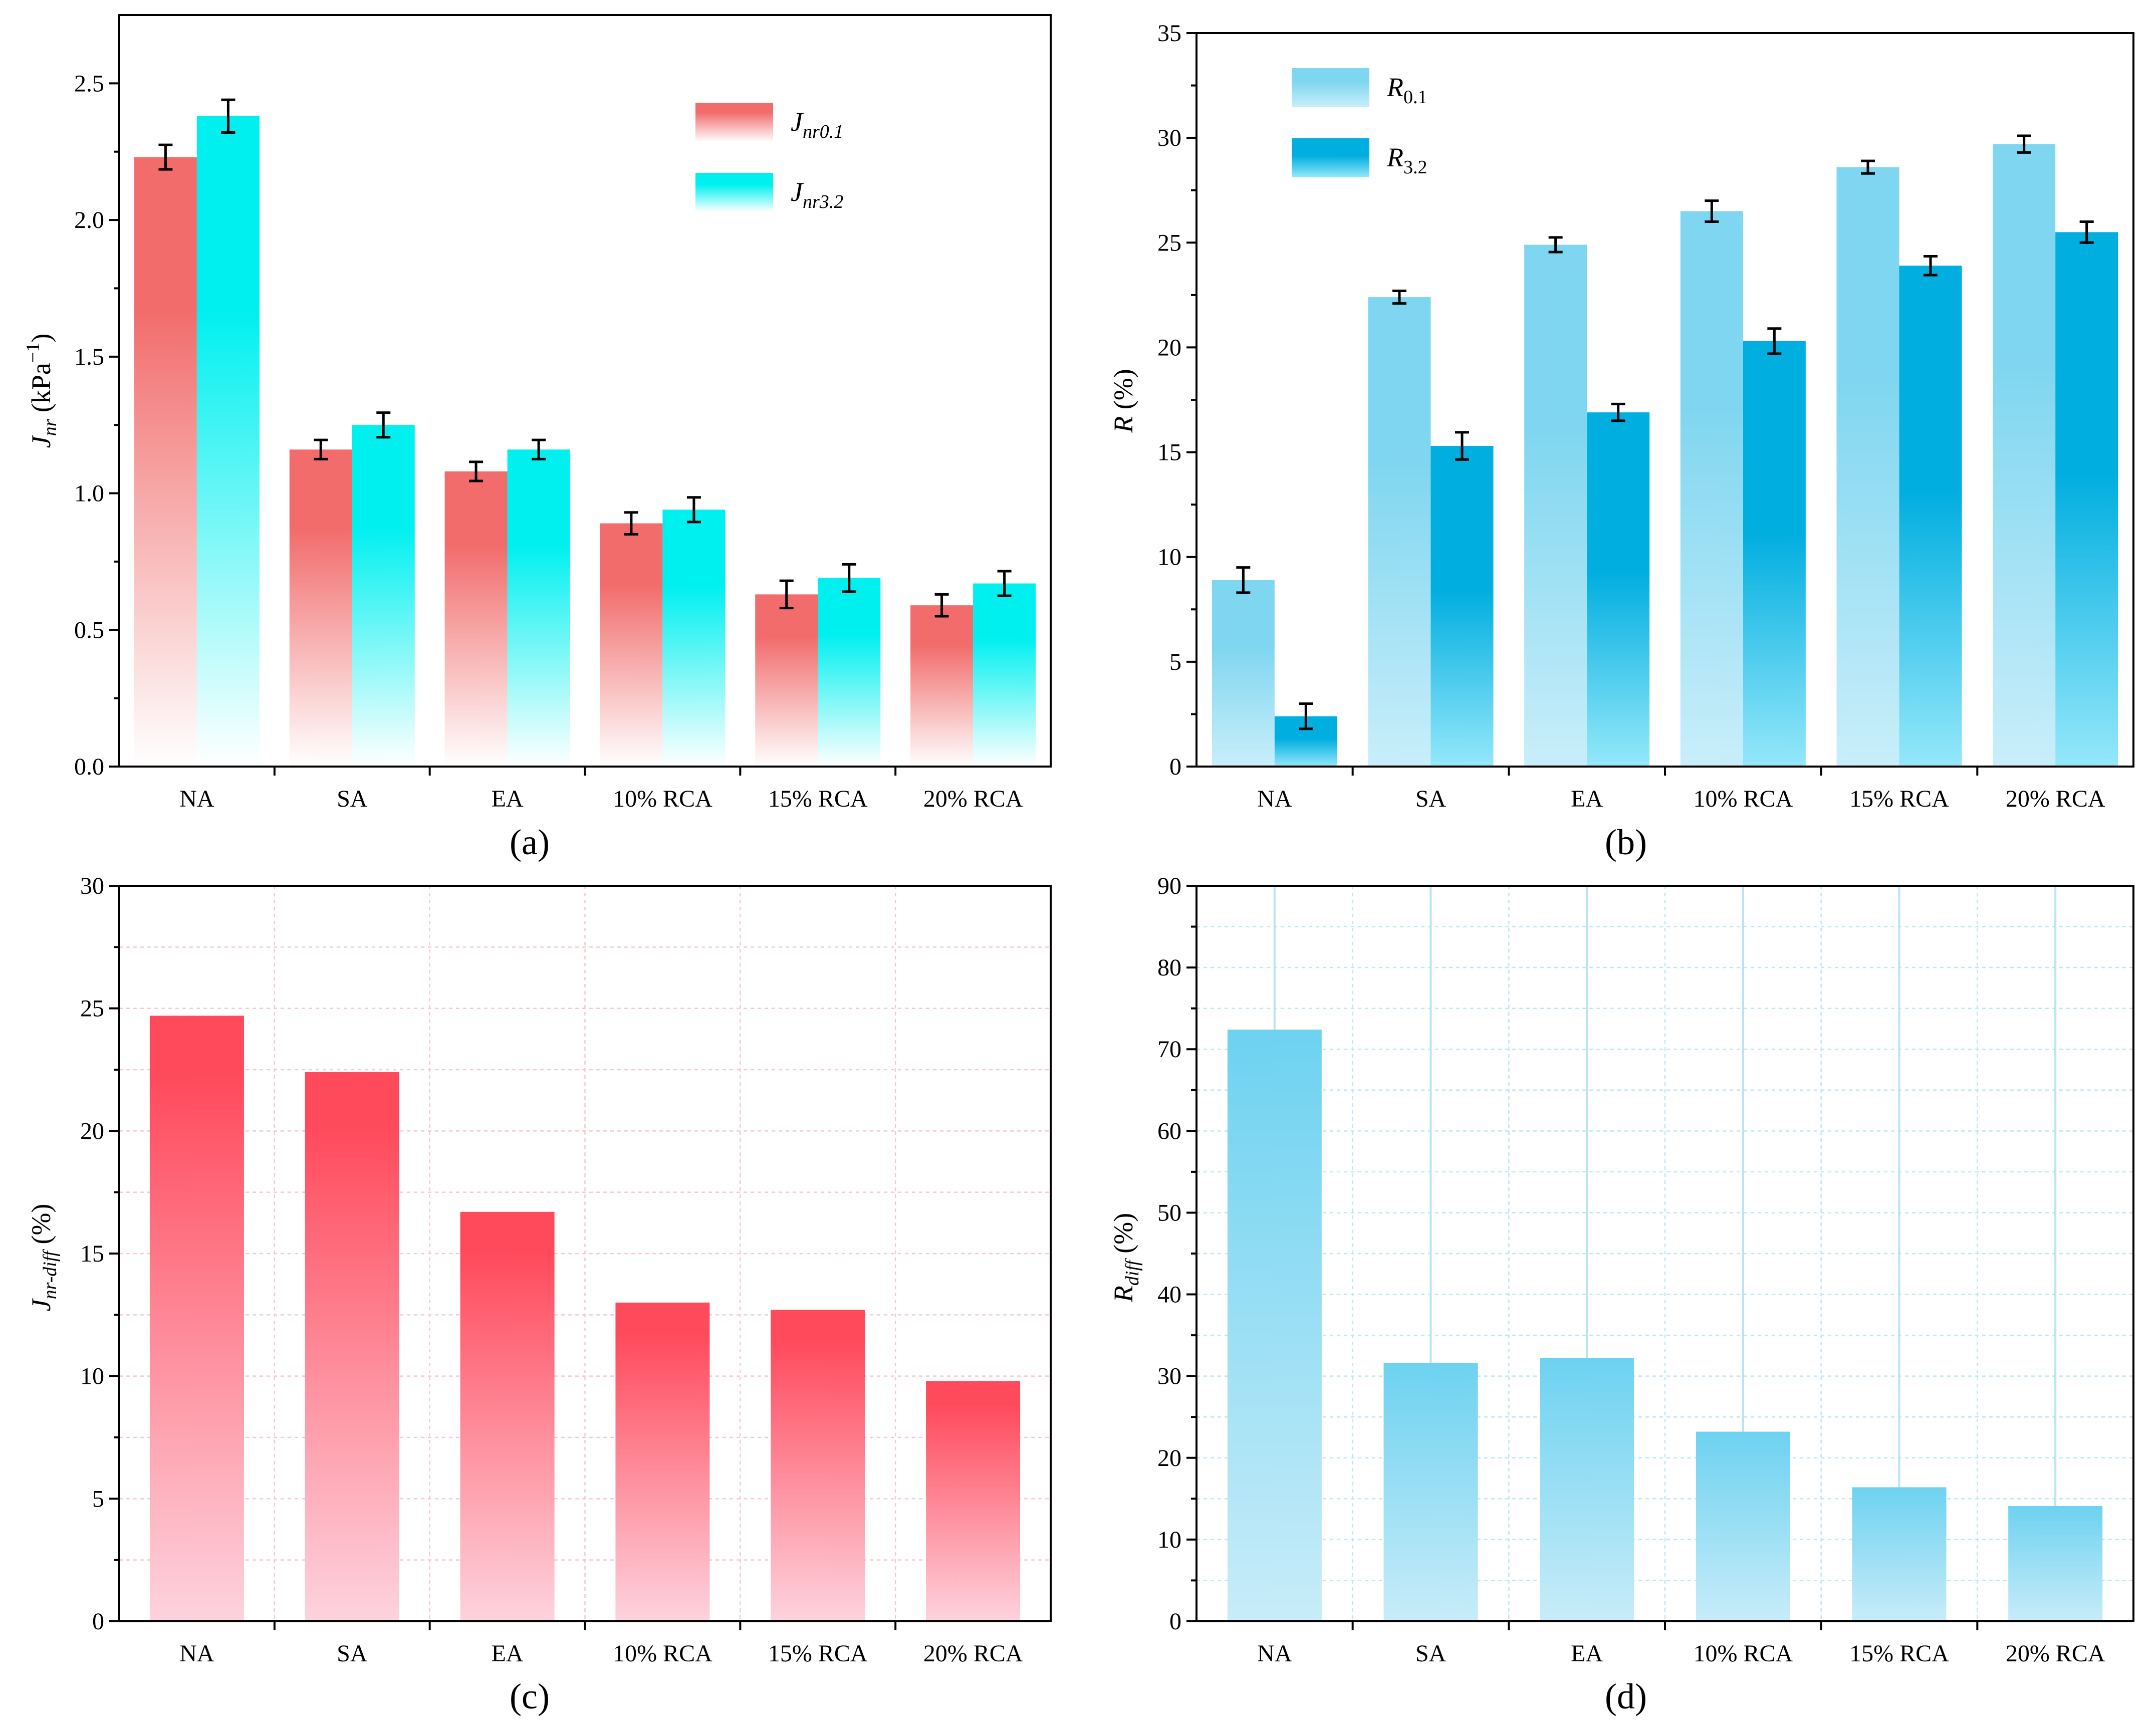 This screenshot has height=1734, width=2156. What do you see at coordinates (383, 596) in the screenshot?
I see `bar-a-s1-c1` at bounding box center [383, 596].